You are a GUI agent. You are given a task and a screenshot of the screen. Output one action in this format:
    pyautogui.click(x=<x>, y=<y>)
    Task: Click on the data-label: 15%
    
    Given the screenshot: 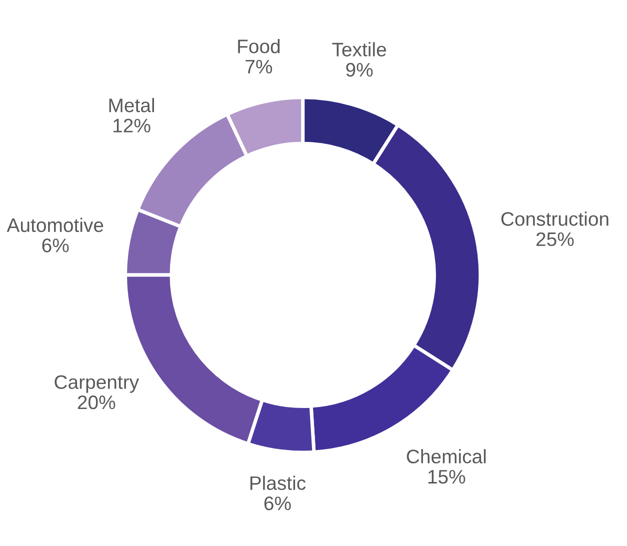 What is the action you would take?
    pyautogui.click(x=447, y=477)
    